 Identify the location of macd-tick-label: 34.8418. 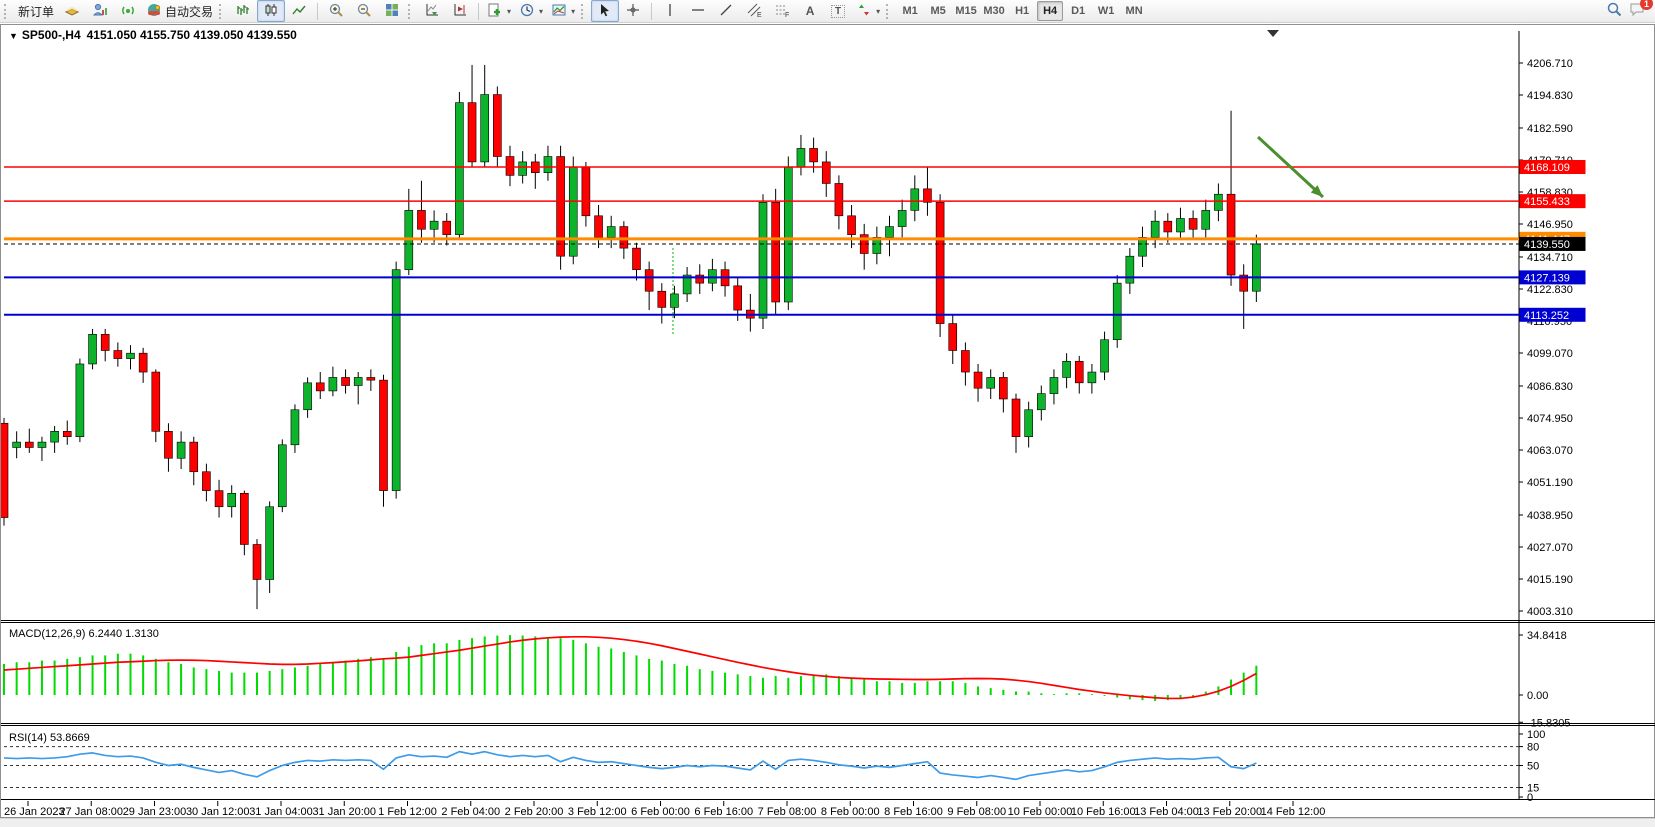
(1547, 636).